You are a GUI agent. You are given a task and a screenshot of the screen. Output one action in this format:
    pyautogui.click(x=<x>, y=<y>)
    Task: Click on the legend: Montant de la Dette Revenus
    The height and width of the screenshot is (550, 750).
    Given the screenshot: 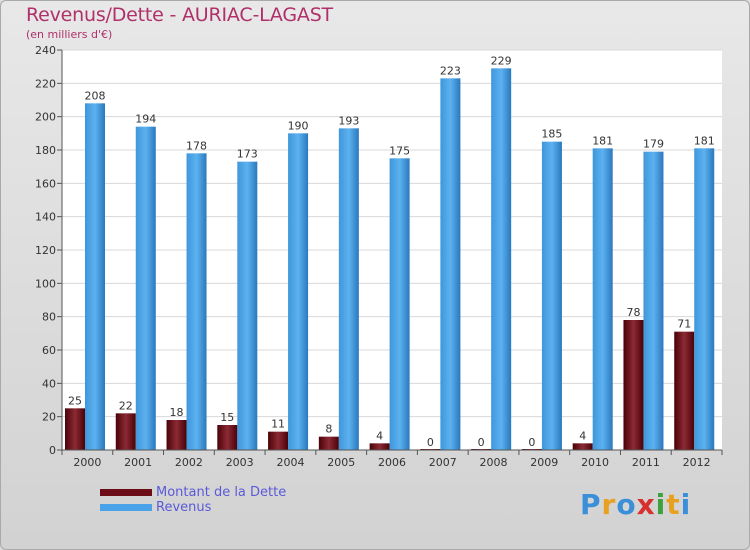 What is the action you would take?
    pyautogui.click(x=230, y=500)
    